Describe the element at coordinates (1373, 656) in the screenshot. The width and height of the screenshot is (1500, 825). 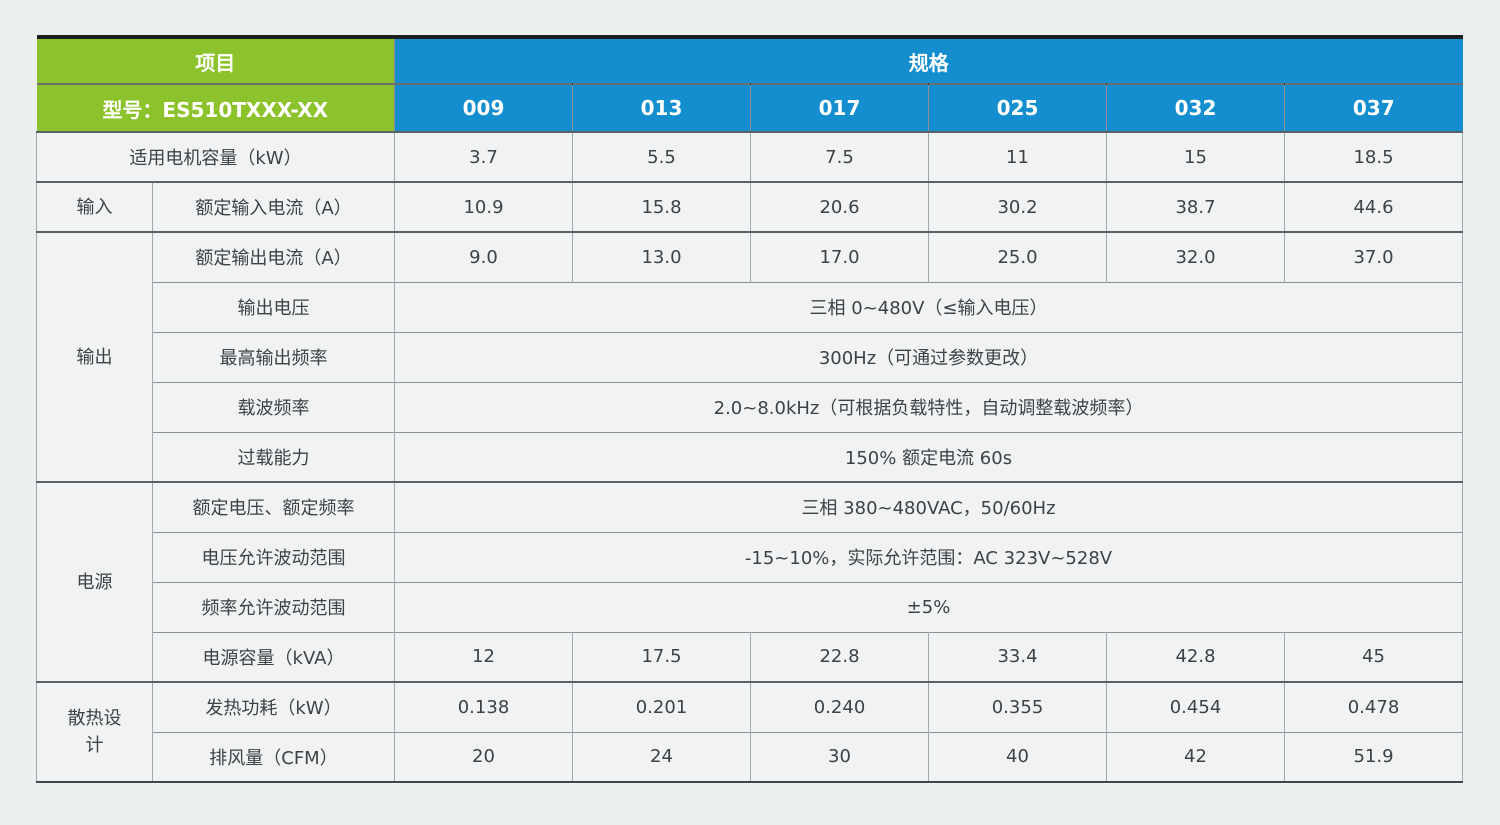
I see `value-cell: 45` at that location.